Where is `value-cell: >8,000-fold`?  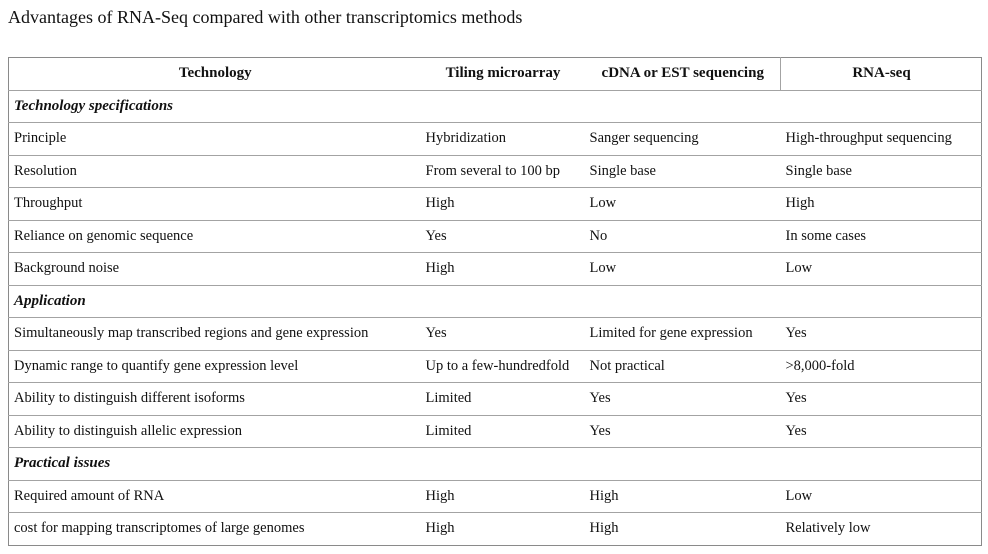
value-cell: >8,000-fold is located at coordinates (881, 366).